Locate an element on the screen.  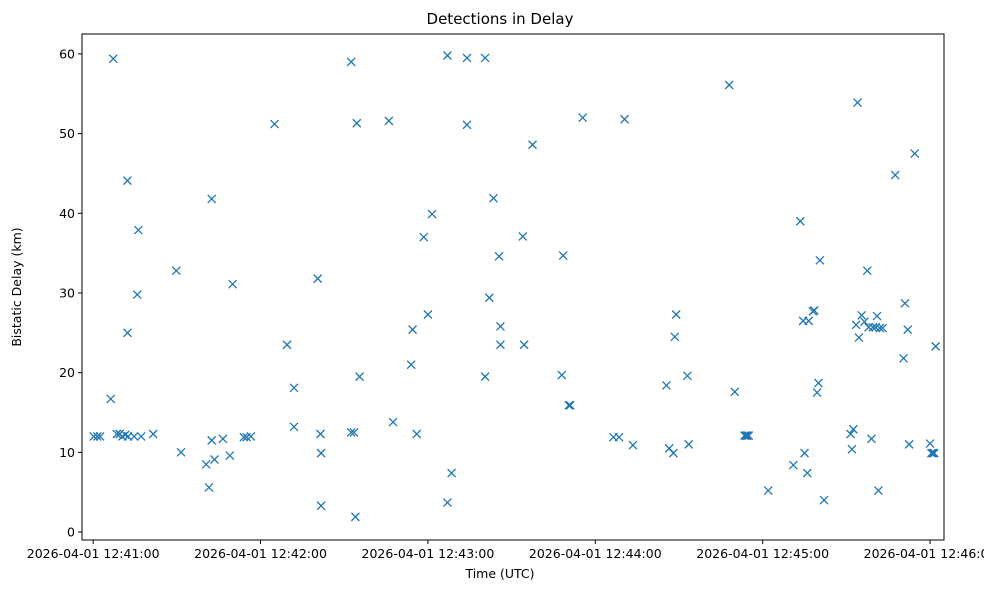
y-tick-label-1: 10 is located at coordinates (67, 452).